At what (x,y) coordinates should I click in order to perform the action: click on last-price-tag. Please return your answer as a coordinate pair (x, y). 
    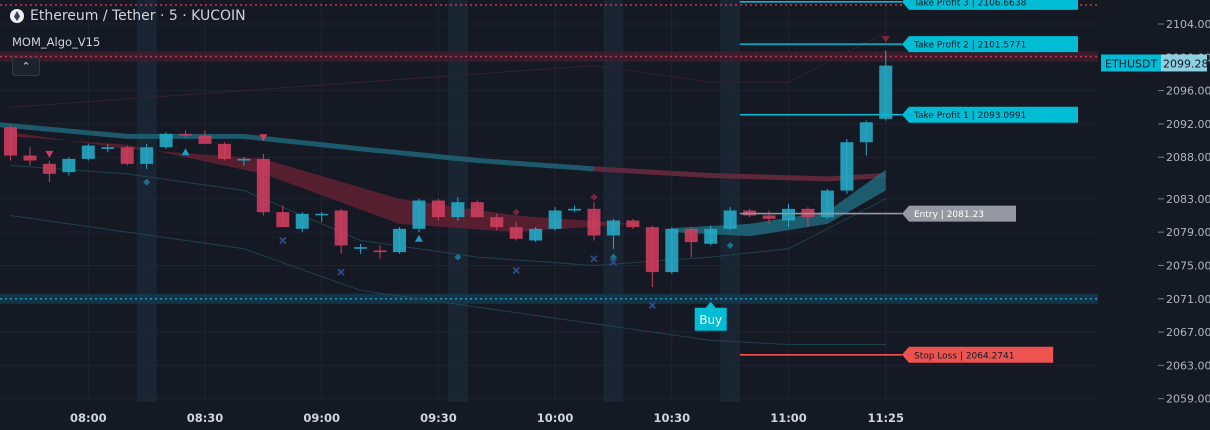
    Looking at the image, I should click on (1184, 63).